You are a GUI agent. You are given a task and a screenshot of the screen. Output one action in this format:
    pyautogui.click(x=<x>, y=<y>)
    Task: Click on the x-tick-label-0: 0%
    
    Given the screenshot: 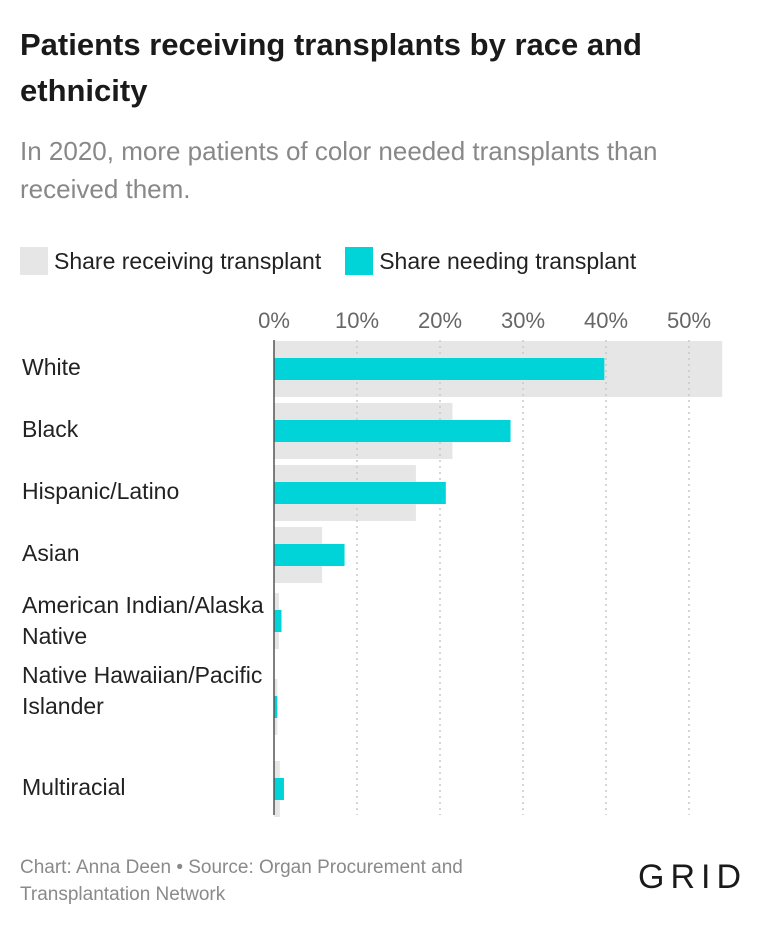 What is the action you would take?
    pyautogui.click(x=274, y=320)
    